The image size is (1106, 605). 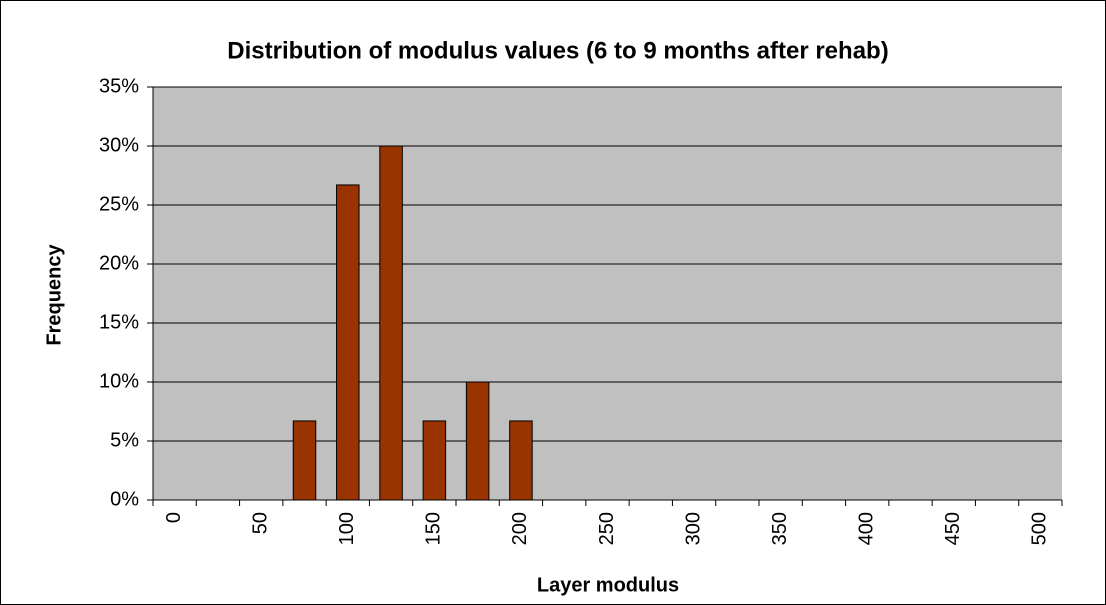 What do you see at coordinates (119, 86) in the screenshot?
I see `y-tick-label: 35%` at bounding box center [119, 86].